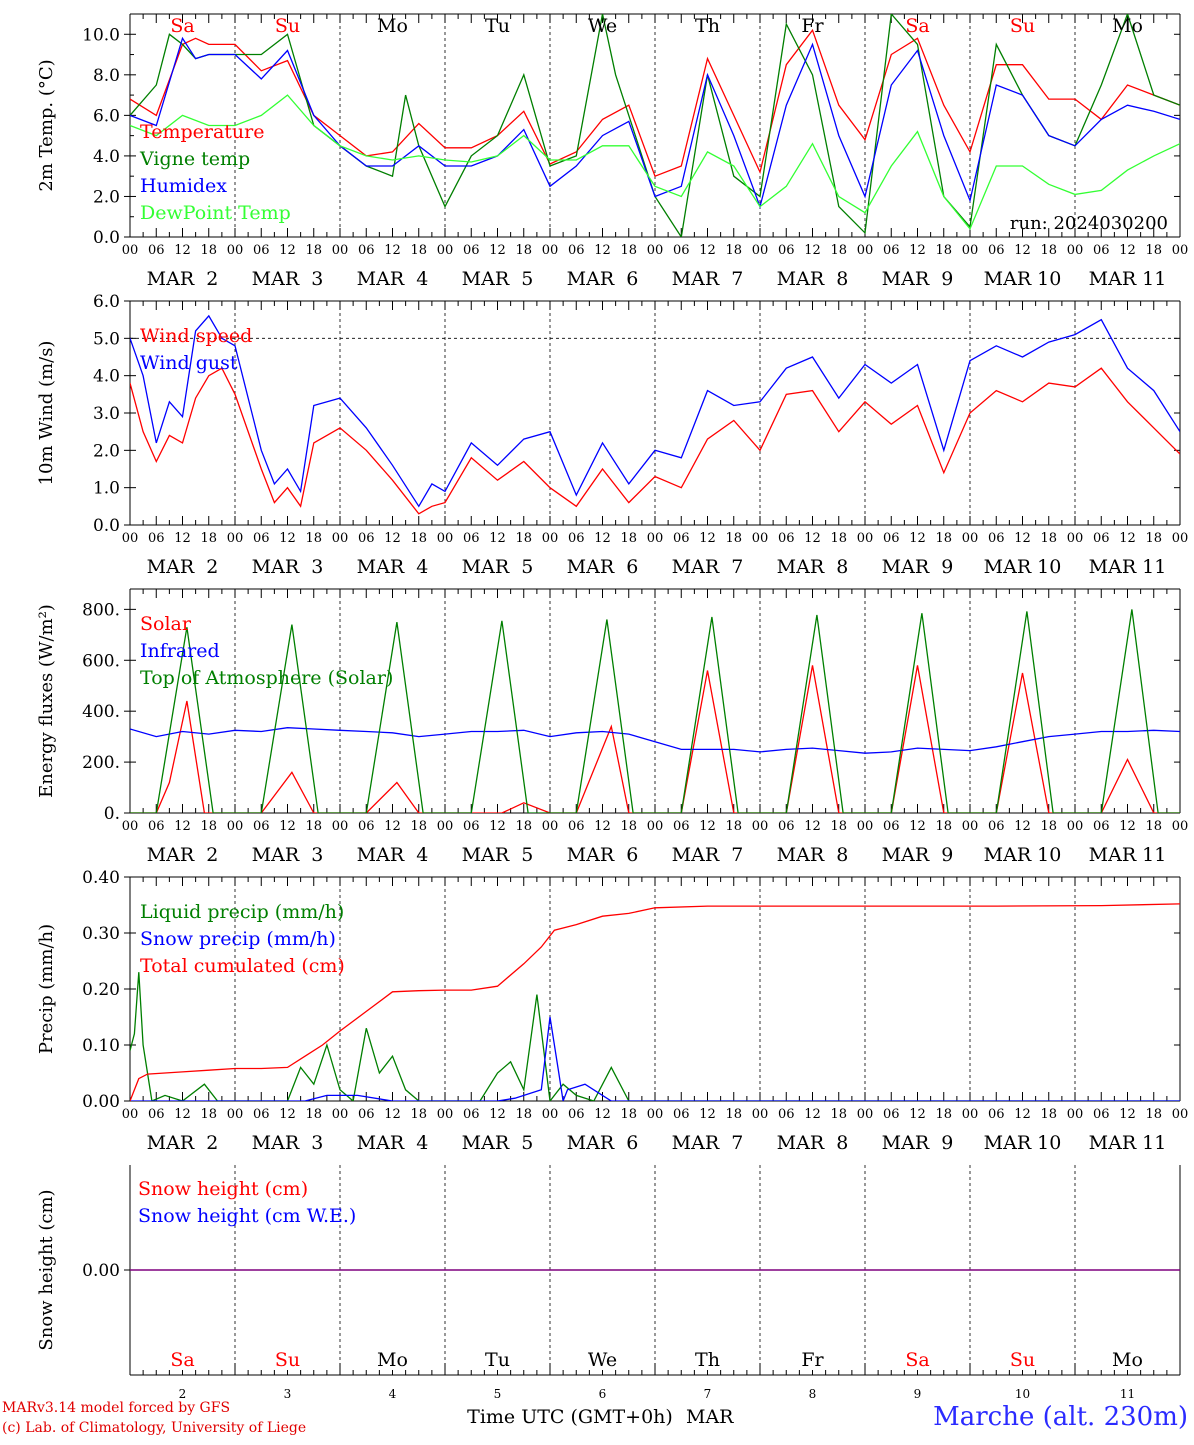 The height and width of the screenshot is (1445, 1194). Describe the element at coordinates (180, 651) in the screenshot. I see `legend-entry: Infrared` at that location.